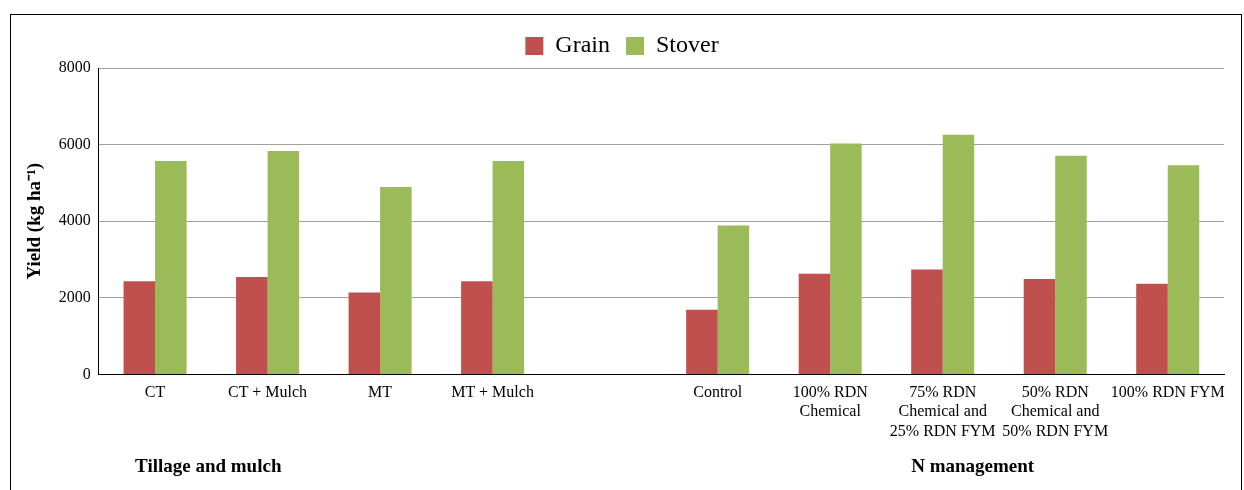 The image size is (1244, 490). What do you see at coordinates (155, 392) in the screenshot?
I see `x-tick-label: CT` at bounding box center [155, 392].